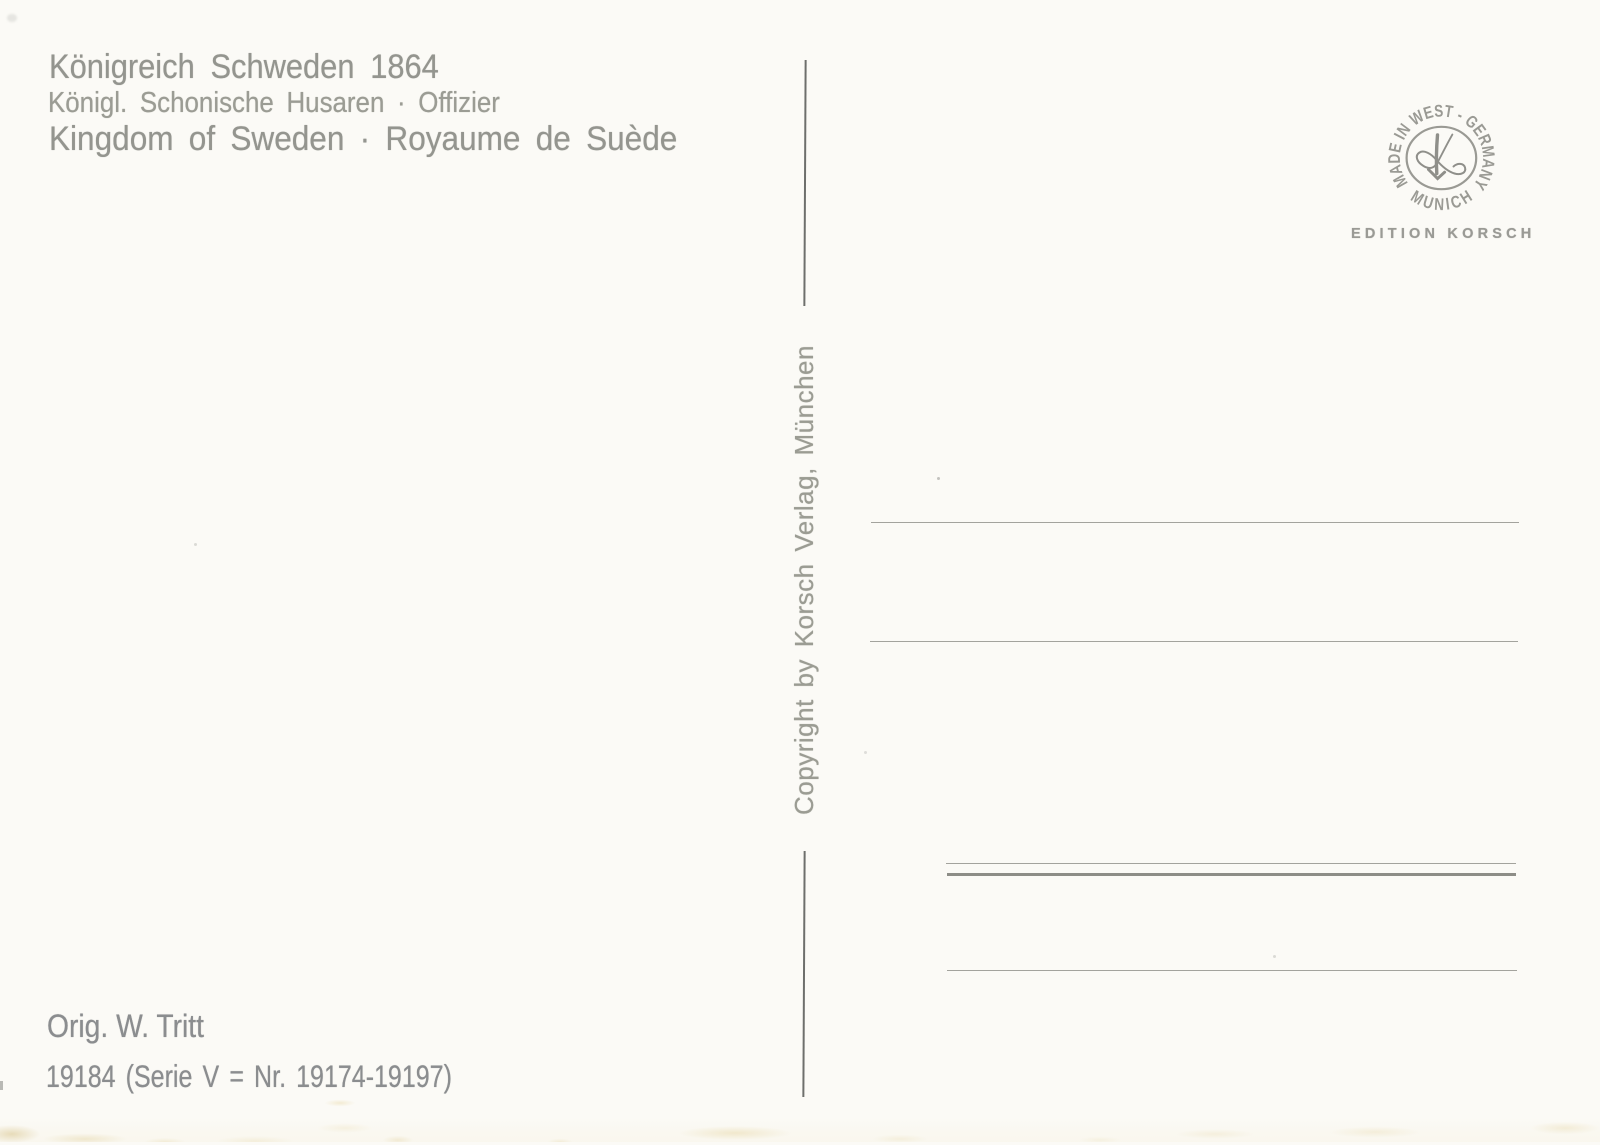 The height and width of the screenshot is (1145, 1600). What do you see at coordinates (1396, 147) in the screenshot?
I see `svg-text: E` at bounding box center [1396, 147].